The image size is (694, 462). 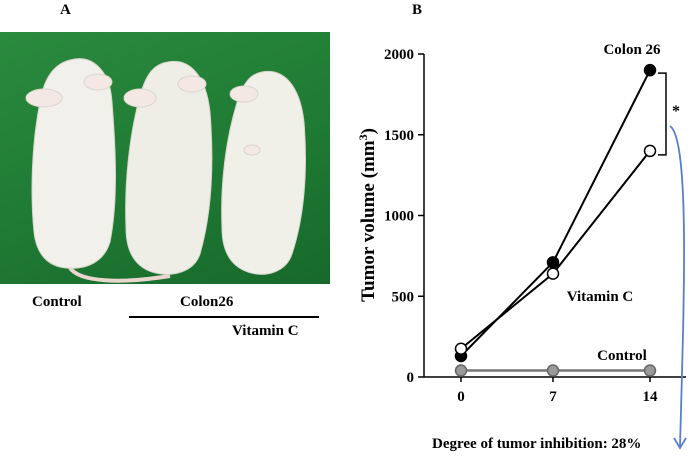 What do you see at coordinates (676, 111) in the screenshot?
I see `significance-star: *` at bounding box center [676, 111].